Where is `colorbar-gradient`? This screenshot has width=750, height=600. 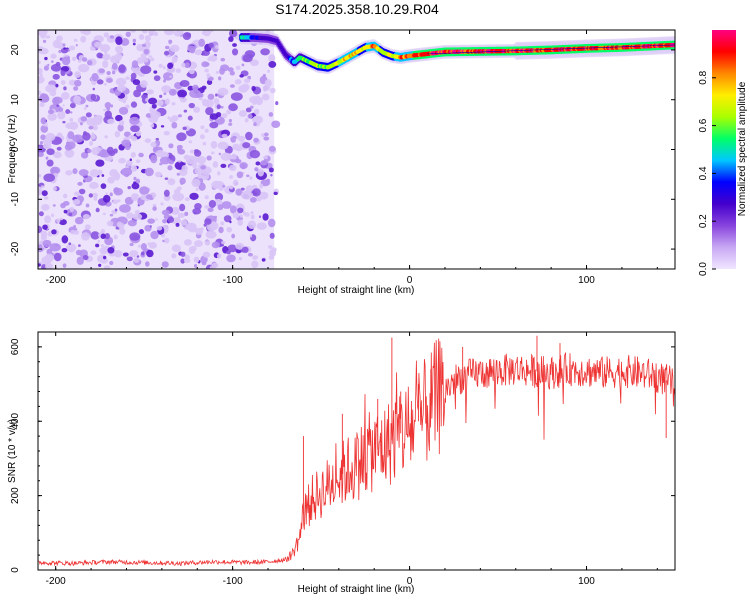
colorbar-gradient is located at coordinates (724, 149).